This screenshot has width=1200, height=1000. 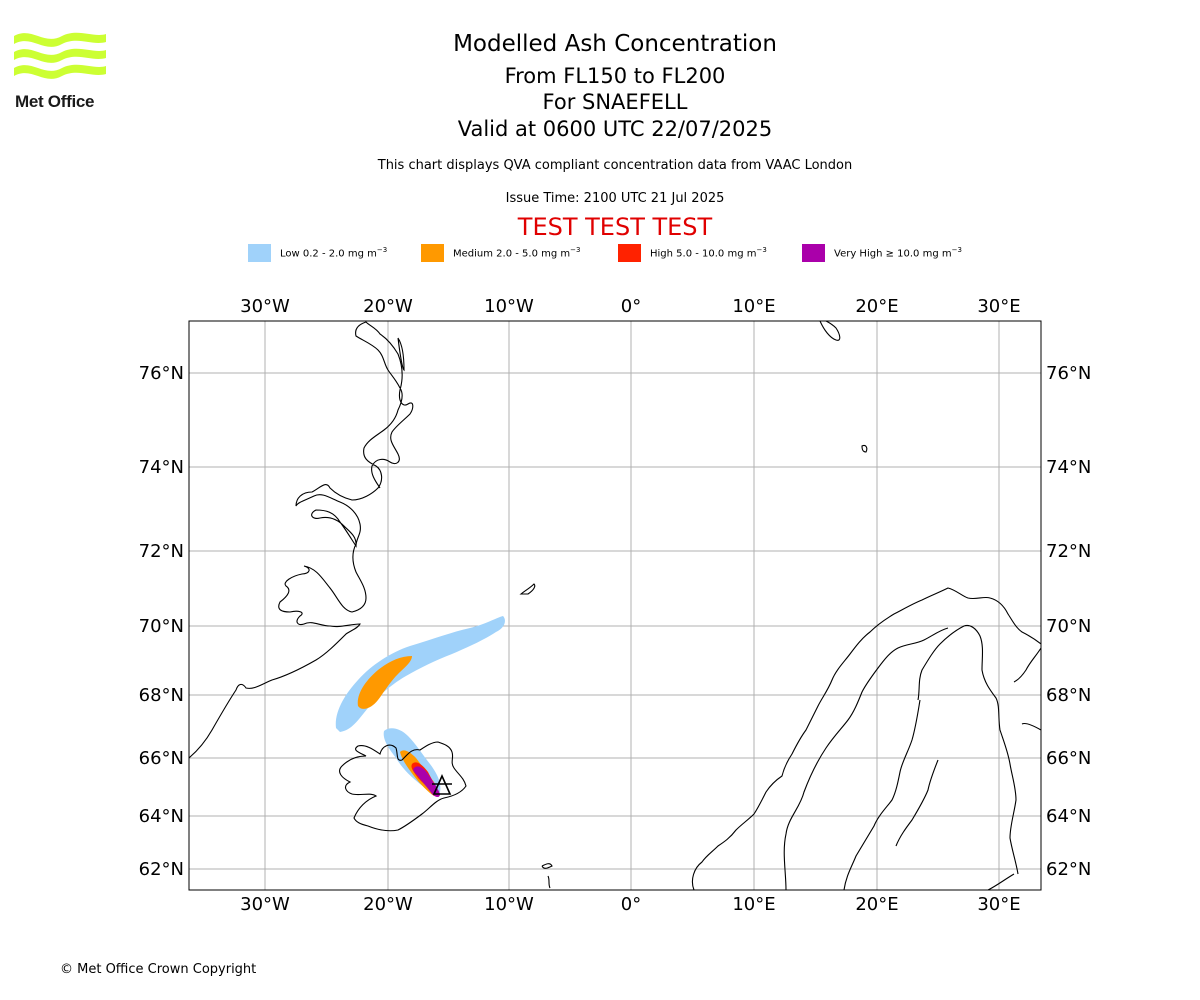 I want to click on lat-tick-left: 70°N, so click(x=161, y=626).